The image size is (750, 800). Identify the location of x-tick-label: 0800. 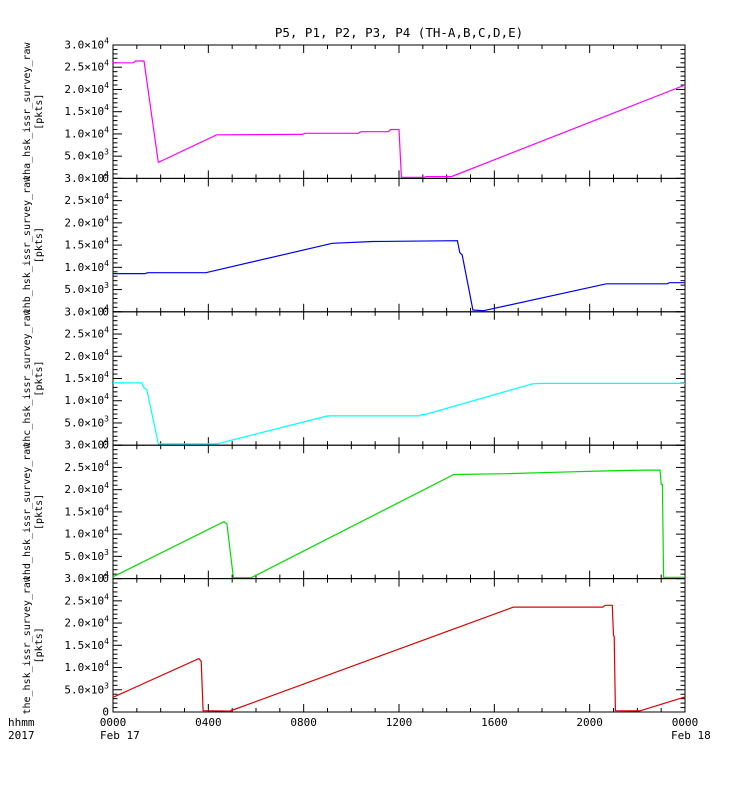
(303, 722).